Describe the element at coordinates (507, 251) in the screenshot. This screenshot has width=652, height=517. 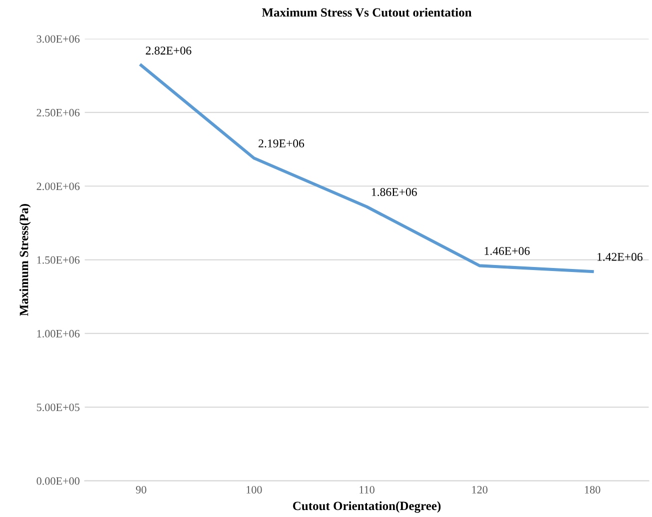
I see `data-label: 1.46E+06` at that location.